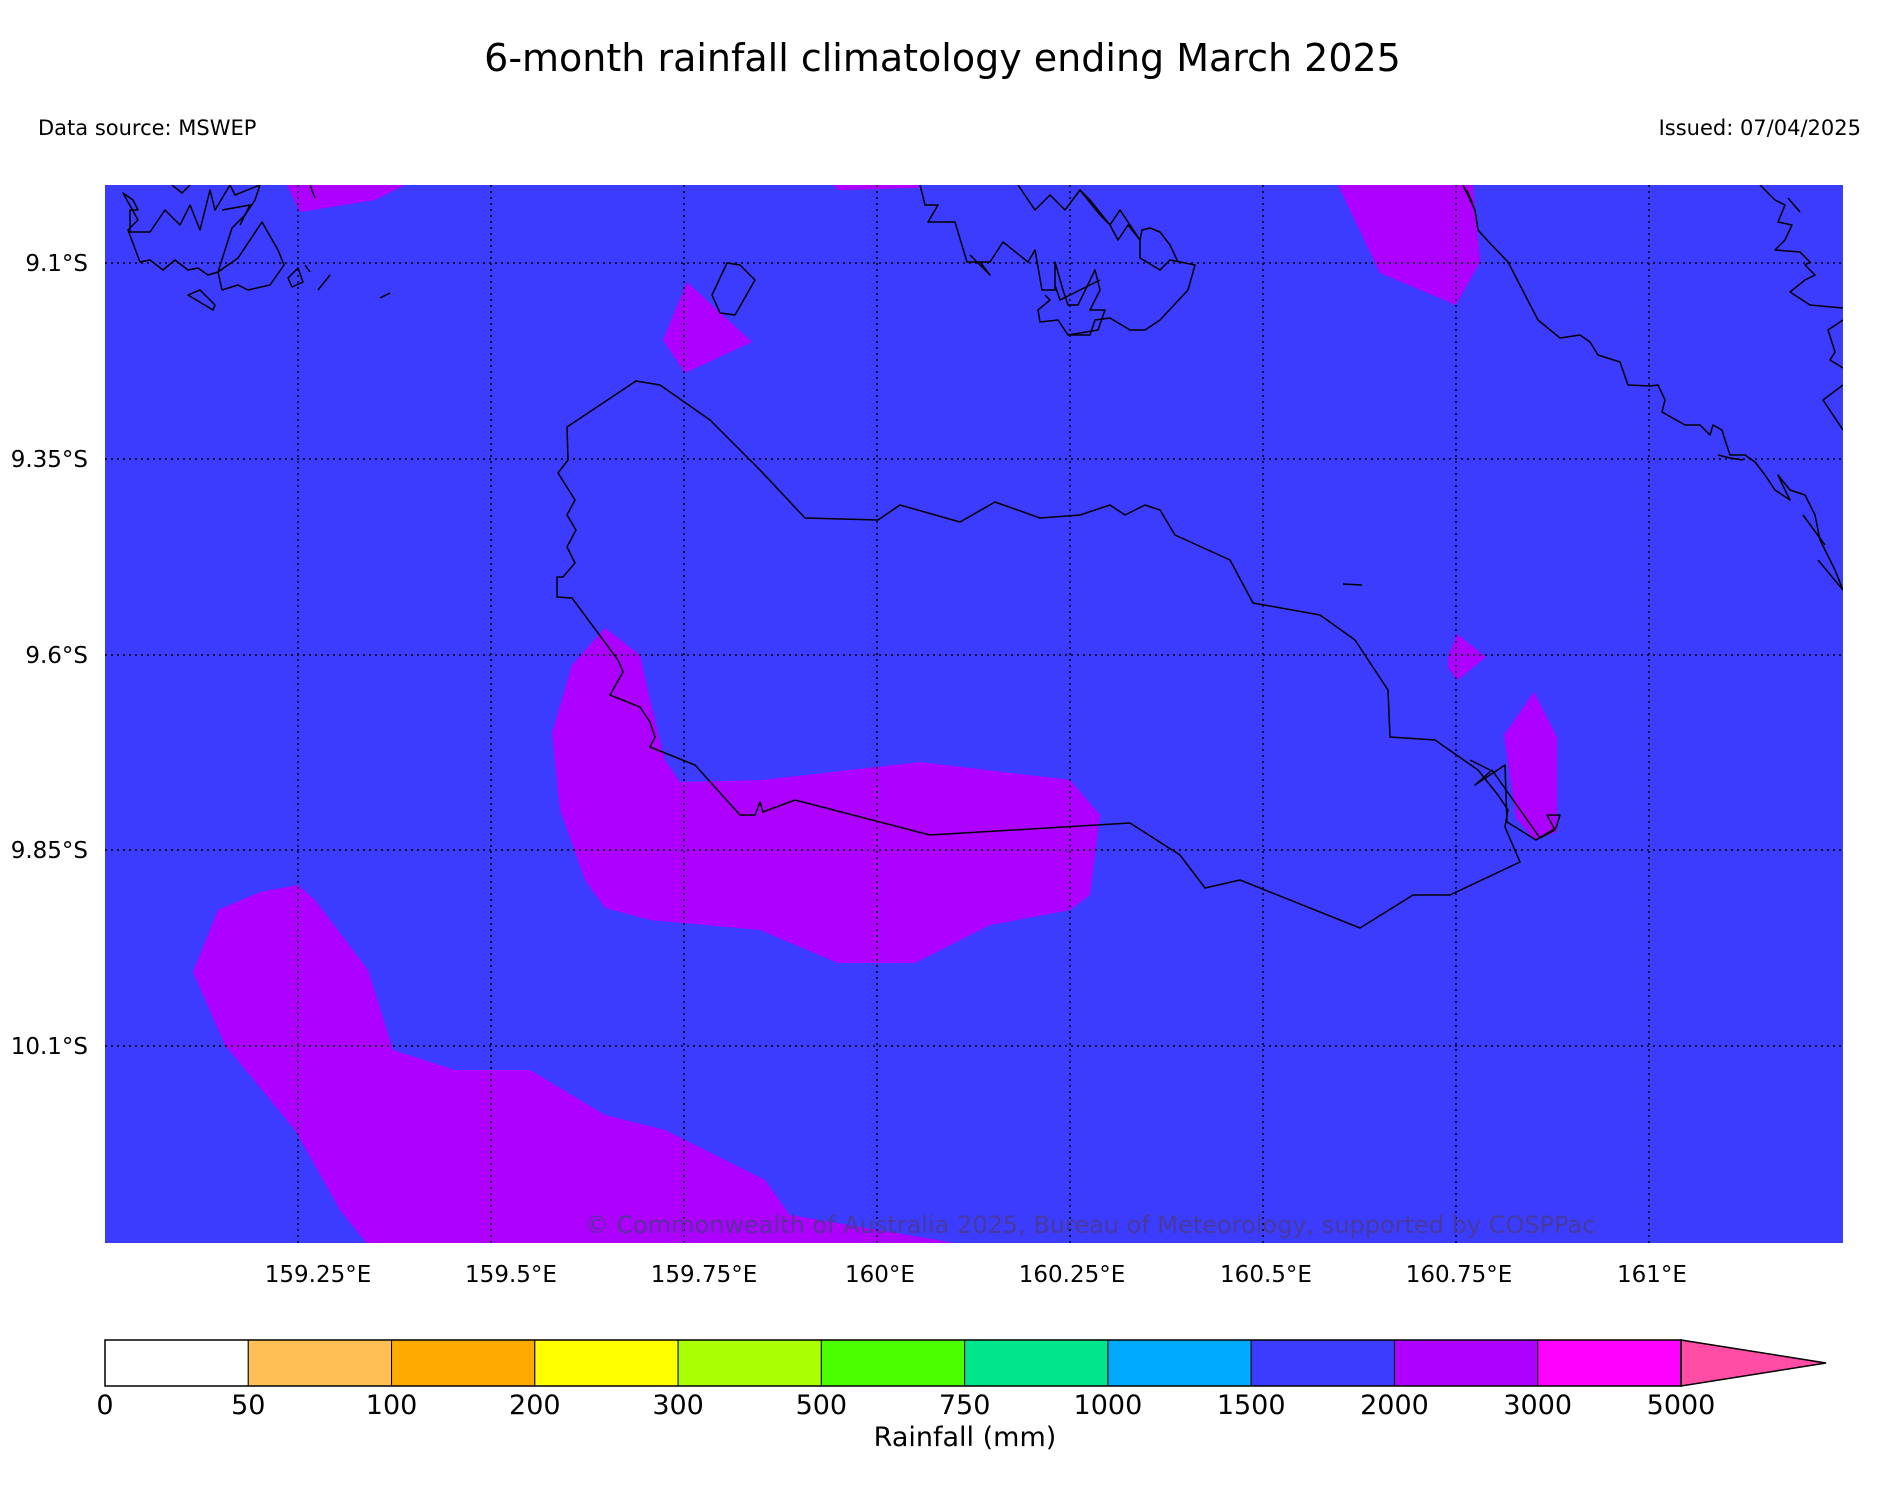 The height and width of the screenshot is (1494, 1885). Describe the element at coordinates (880, 1275) in the screenshot. I see `lon-label: 160°E` at that location.